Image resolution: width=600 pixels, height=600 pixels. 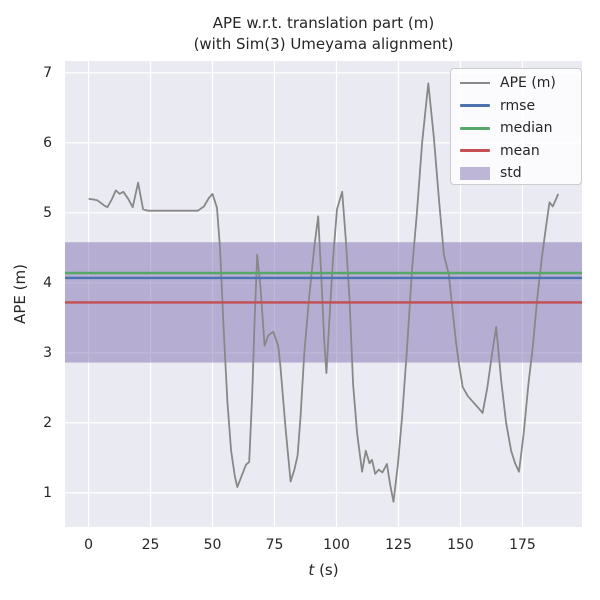 I want to click on y-tick-label-6: 6, so click(x=47, y=142).